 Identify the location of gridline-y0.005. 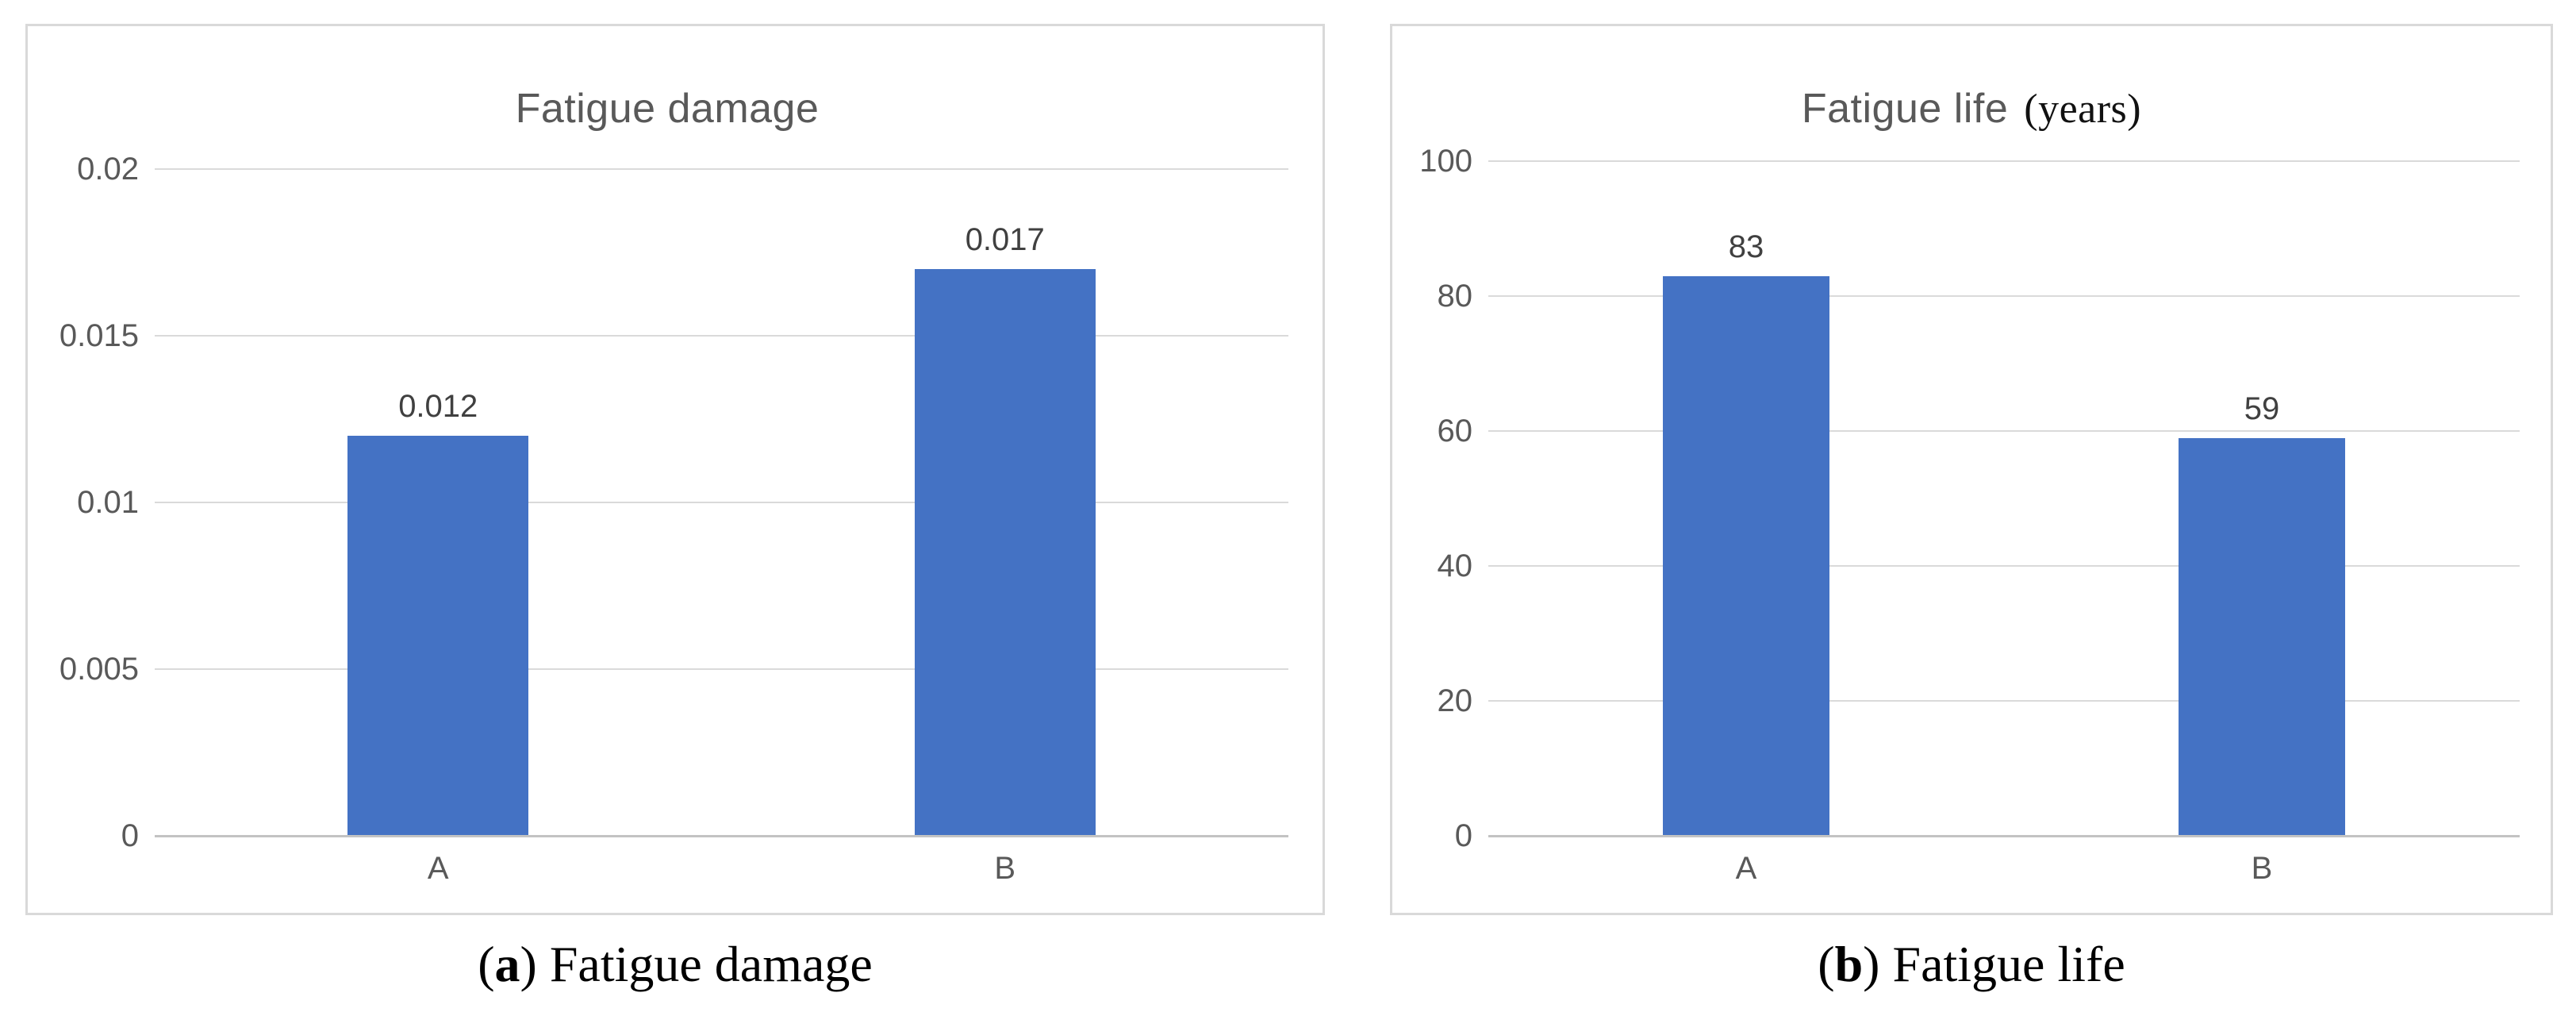
(721, 669).